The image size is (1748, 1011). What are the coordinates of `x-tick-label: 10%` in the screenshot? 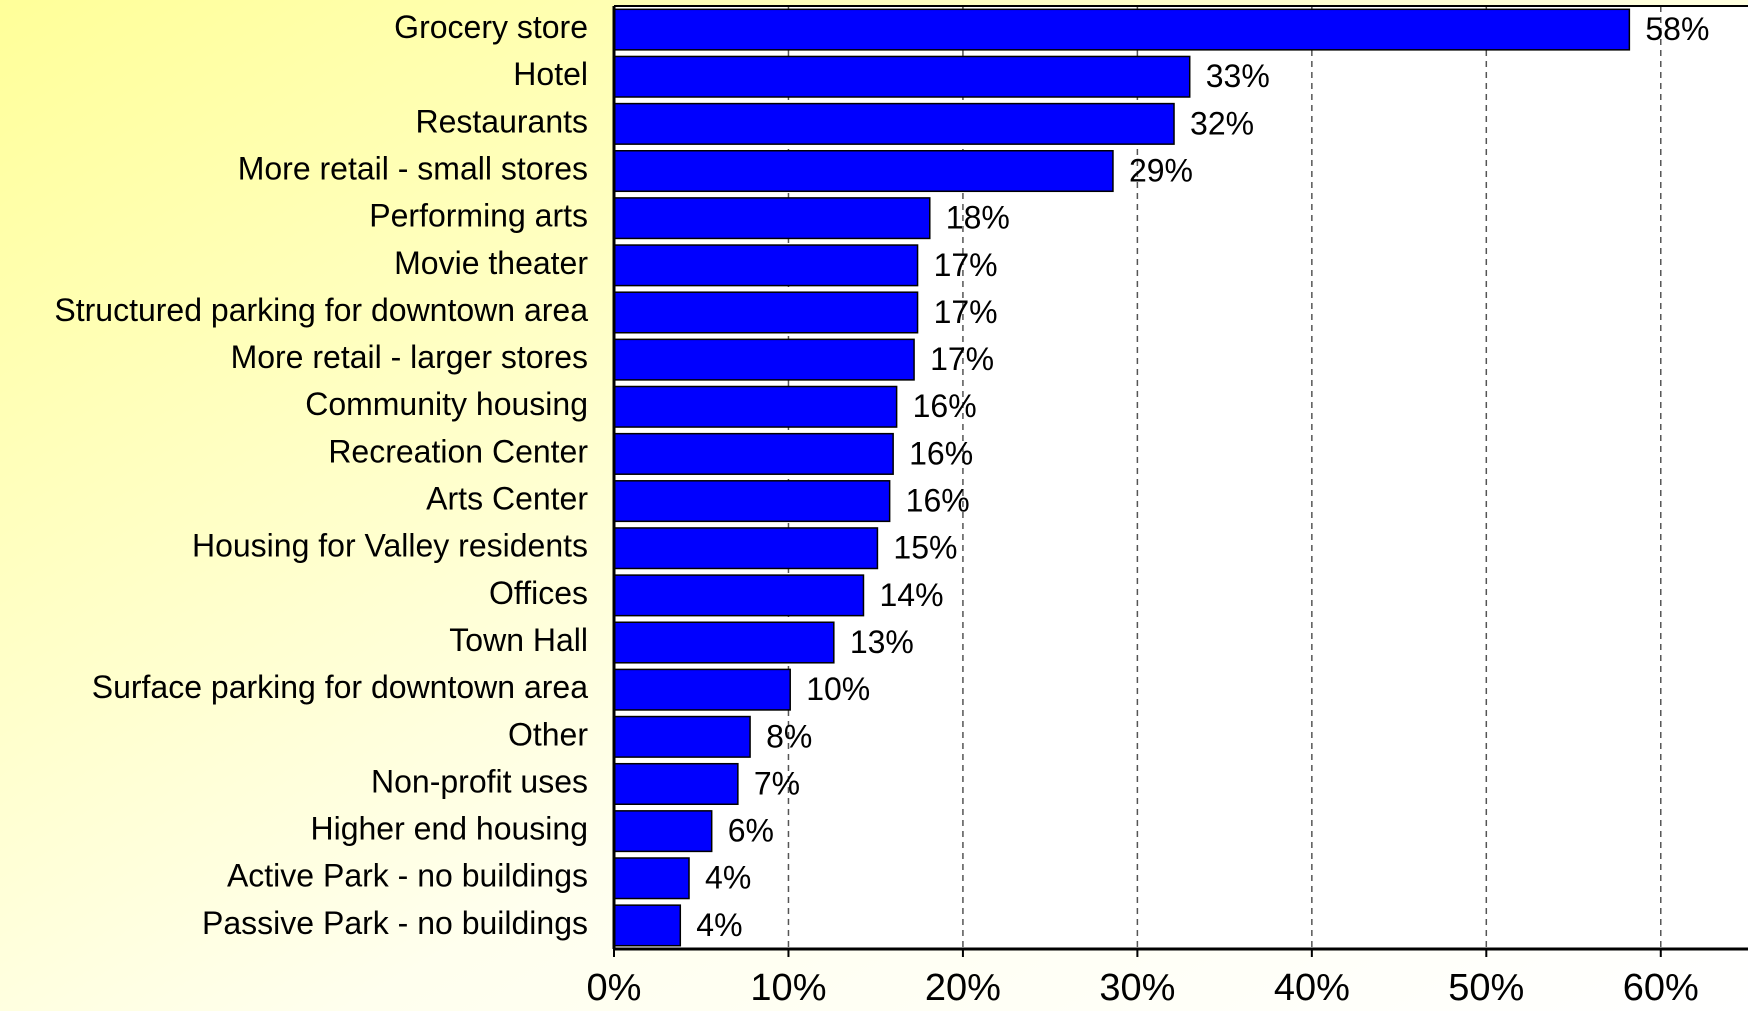 It's located at (788, 988).